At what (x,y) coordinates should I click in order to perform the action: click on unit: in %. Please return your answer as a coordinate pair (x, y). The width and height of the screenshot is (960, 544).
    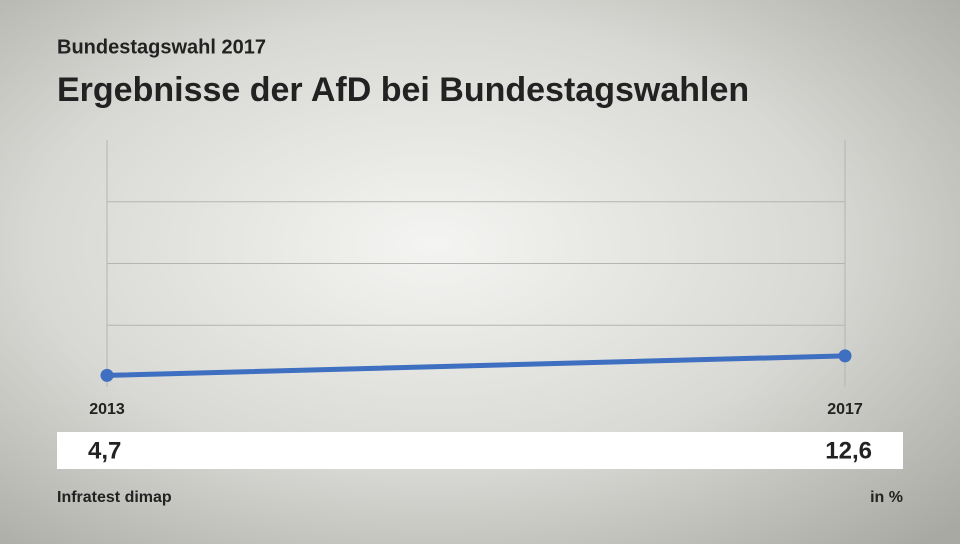
    Looking at the image, I should click on (886, 497).